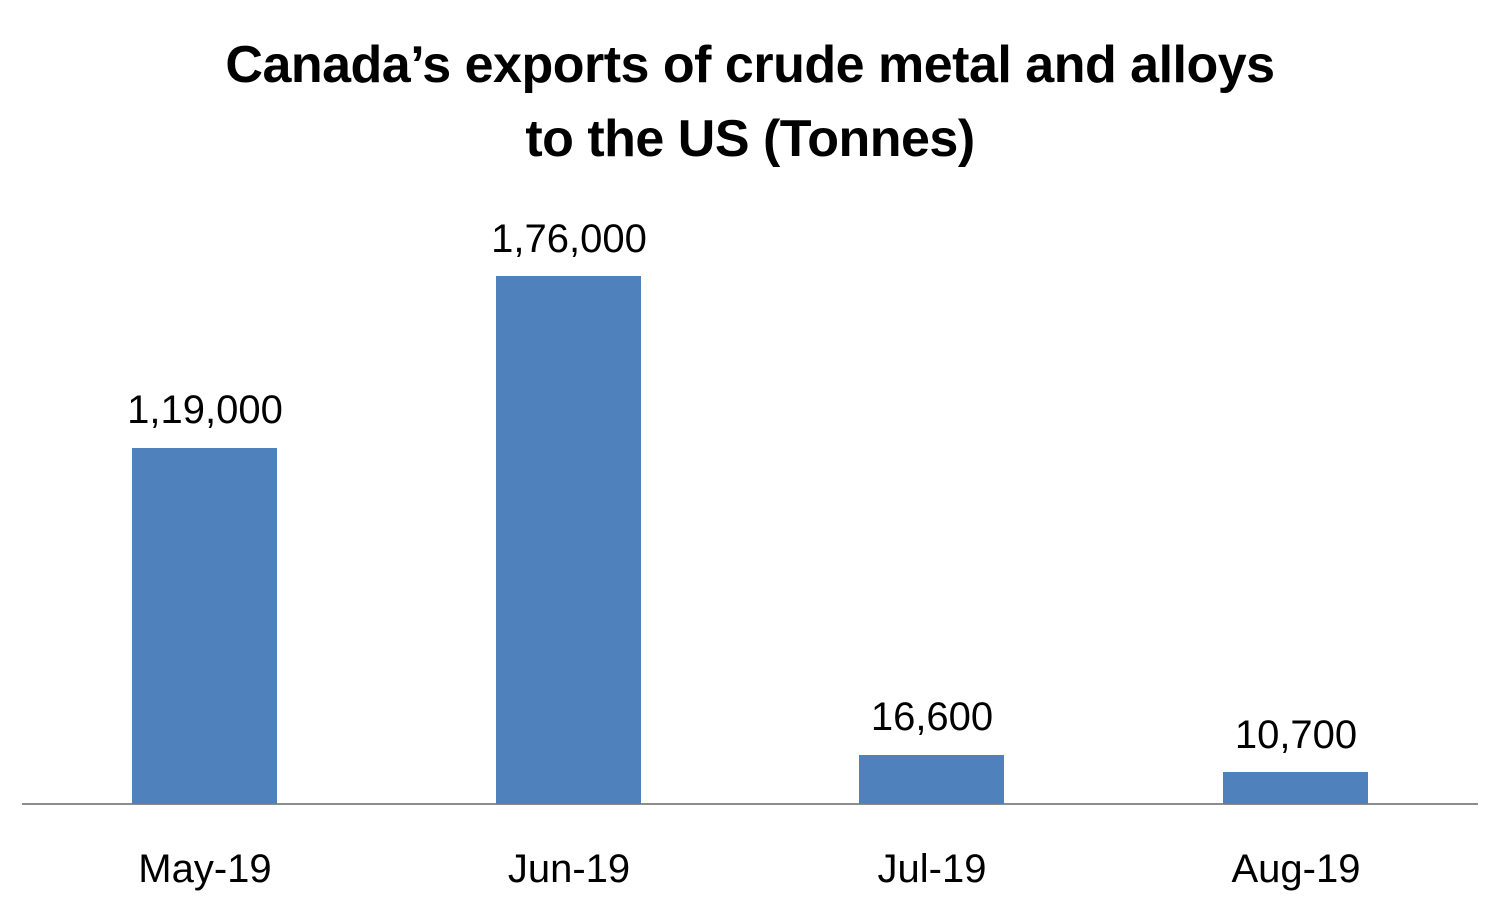 The height and width of the screenshot is (910, 1500). I want to click on data-label-jun-19: 1,76,000, so click(569, 239).